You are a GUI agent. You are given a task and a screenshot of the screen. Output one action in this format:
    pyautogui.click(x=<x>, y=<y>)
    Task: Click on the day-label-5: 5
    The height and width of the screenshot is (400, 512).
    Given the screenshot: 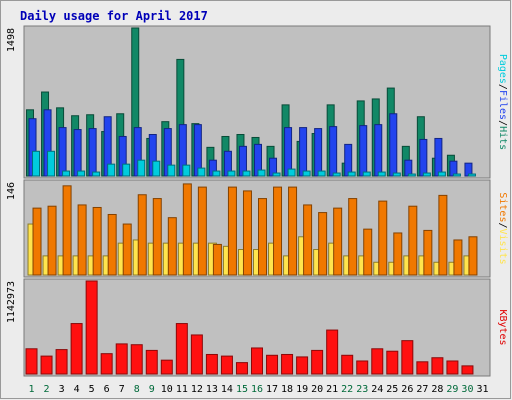 What is the action you would take?
    pyautogui.click(x=92, y=389)
    